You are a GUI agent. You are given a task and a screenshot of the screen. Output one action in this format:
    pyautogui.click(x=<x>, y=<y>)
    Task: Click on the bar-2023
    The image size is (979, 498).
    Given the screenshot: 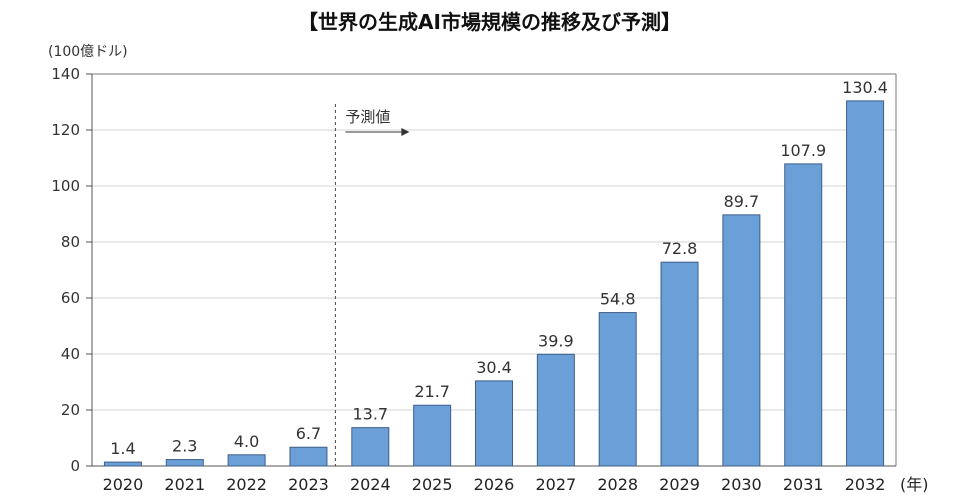 What is the action you would take?
    pyautogui.click(x=308, y=456)
    